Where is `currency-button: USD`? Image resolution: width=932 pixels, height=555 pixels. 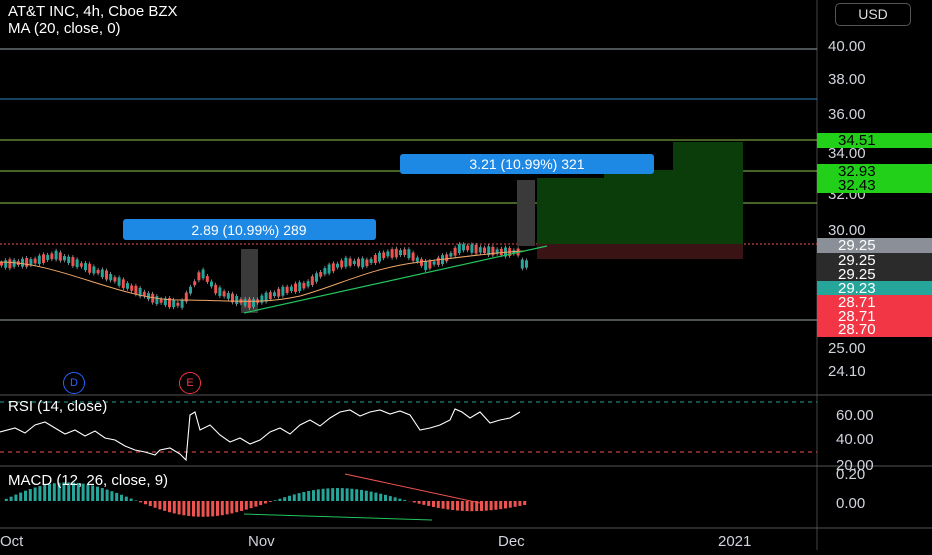 currency-button: USD is located at coordinates (873, 14).